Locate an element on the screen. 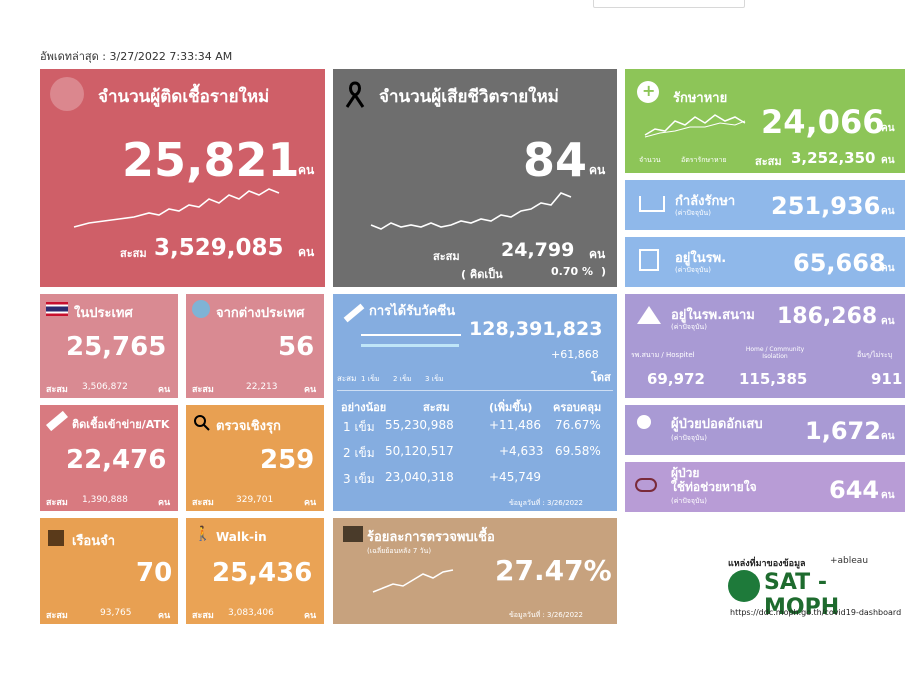 The height and width of the screenshot is (689, 905). ventilator-unit: คน is located at coordinates (888, 495).